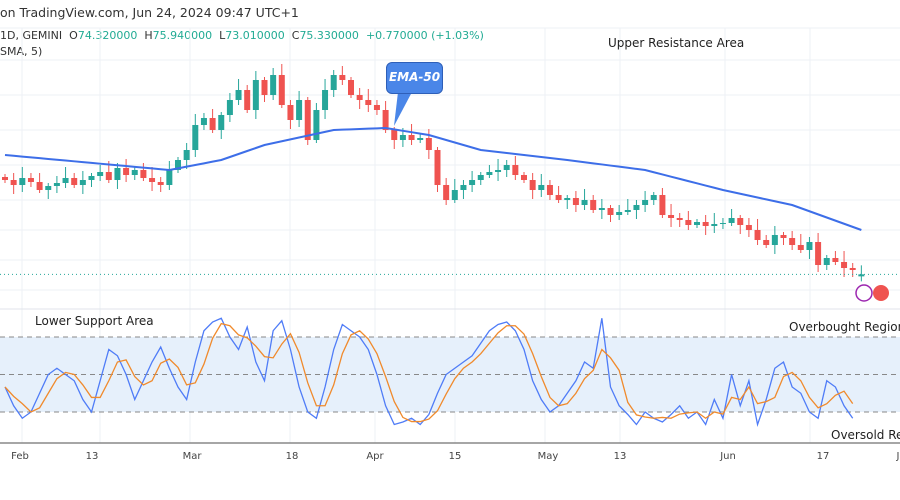 This screenshot has height=500, width=900. I want to click on x-tick-label: Mar, so click(192, 456).